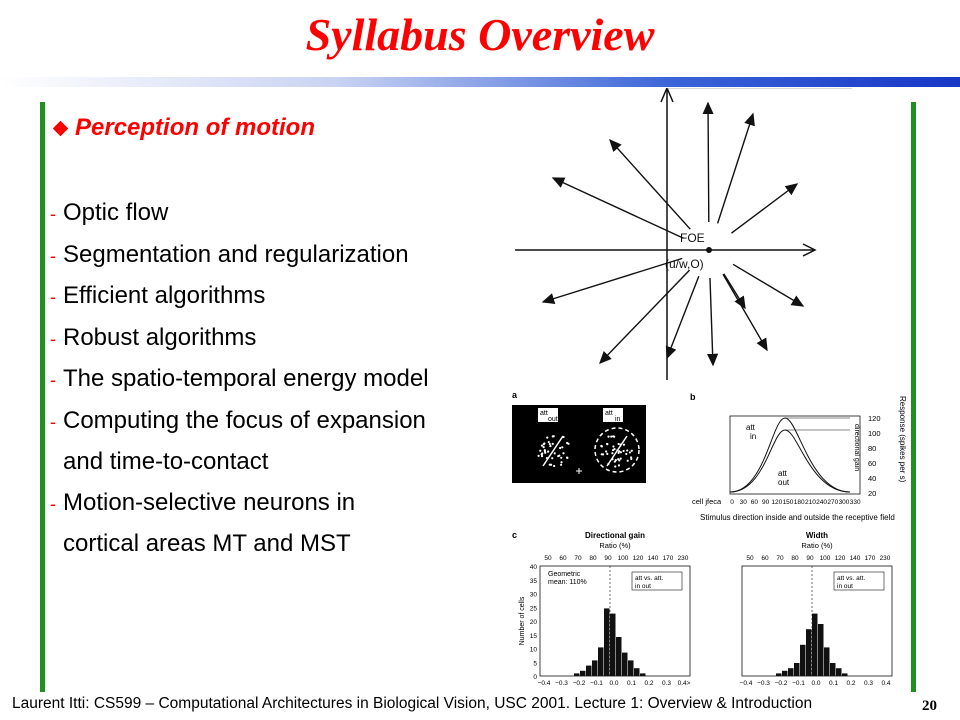 The height and width of the screenshot is (720, 960). I want to click on histogram-y-tick: 5, so click(535, 663).